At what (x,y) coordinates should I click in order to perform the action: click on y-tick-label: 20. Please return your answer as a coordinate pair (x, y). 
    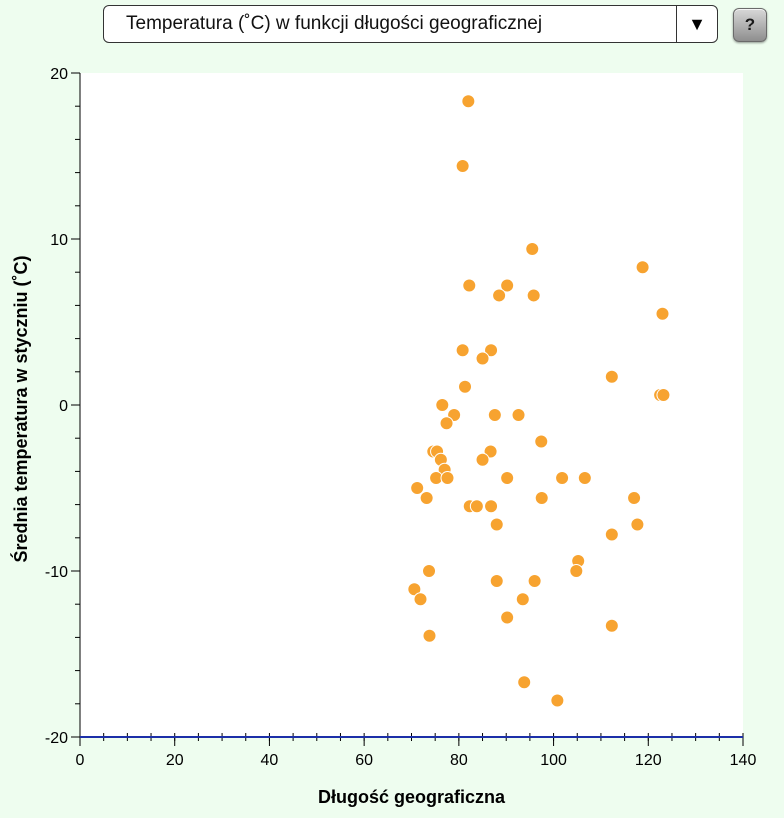
    Looking at the image, I should click on (59, 74).